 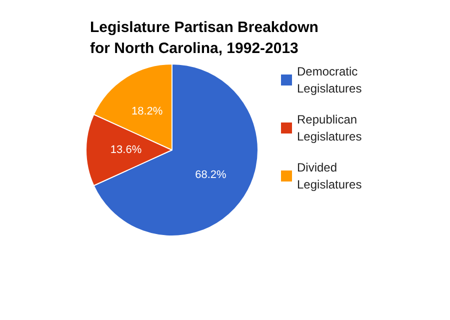 I want to click on data-label: 13.6%, so click(x=126, y=150).